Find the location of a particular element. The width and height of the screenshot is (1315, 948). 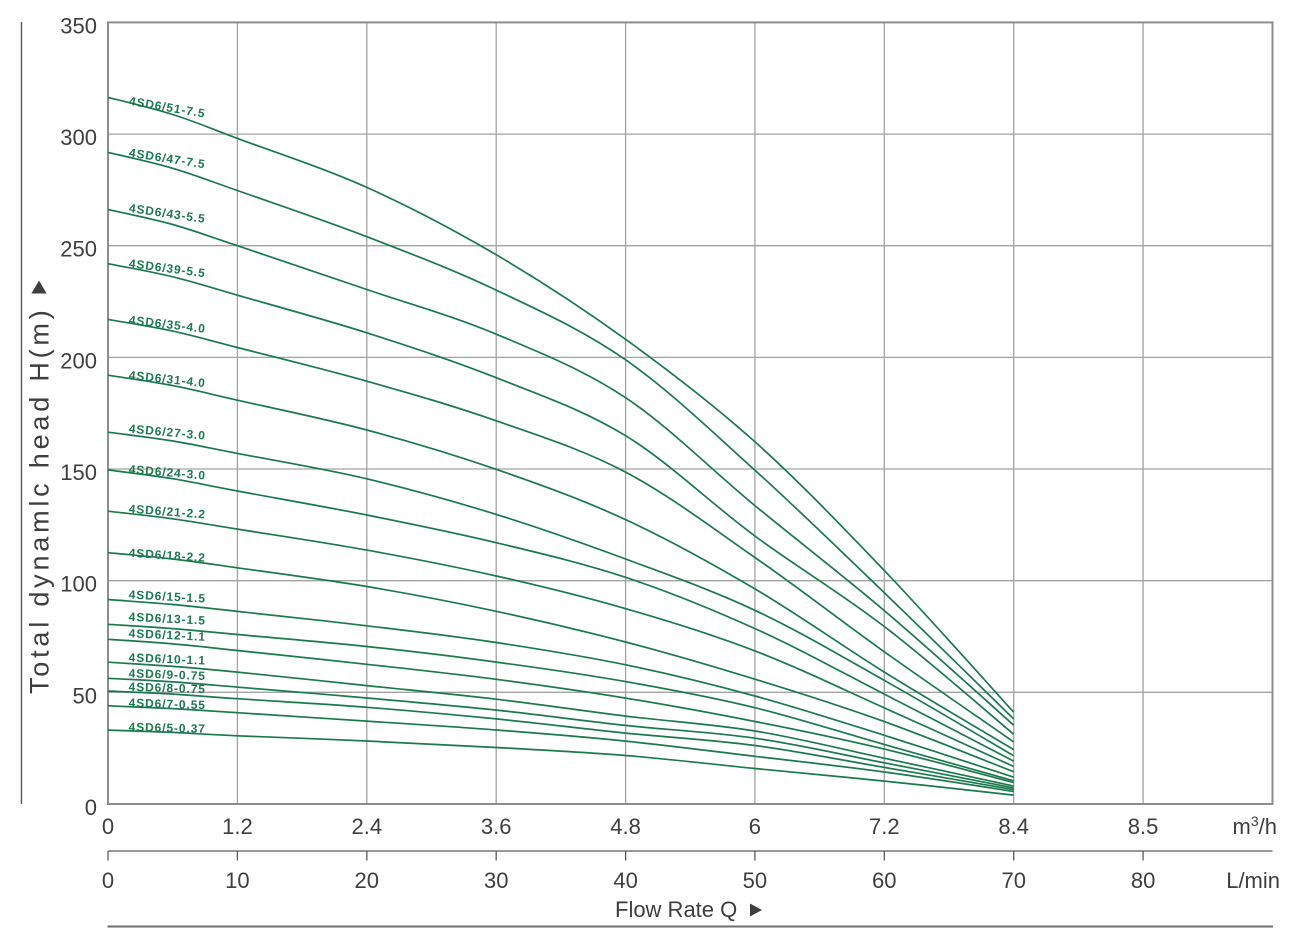

svg-text: 100 is located at coordinates (78, 584).